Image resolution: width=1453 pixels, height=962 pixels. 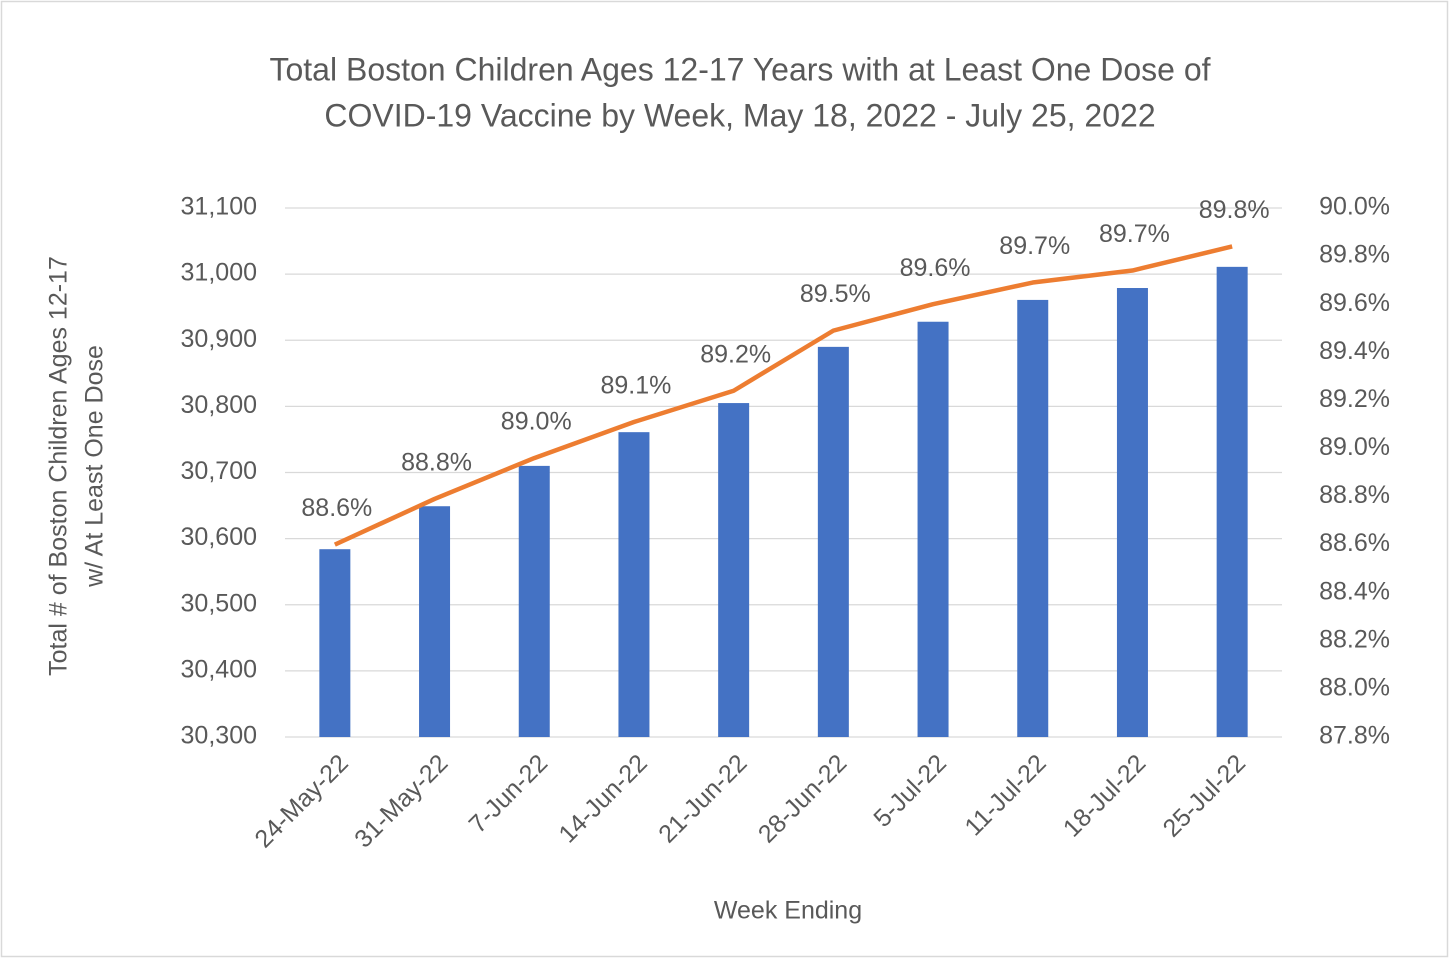 What do you see at coordinates (1354, 736) in the screenshot?
I see `y2-tick-label: 87.8%` at bounding box center [1354, 736].